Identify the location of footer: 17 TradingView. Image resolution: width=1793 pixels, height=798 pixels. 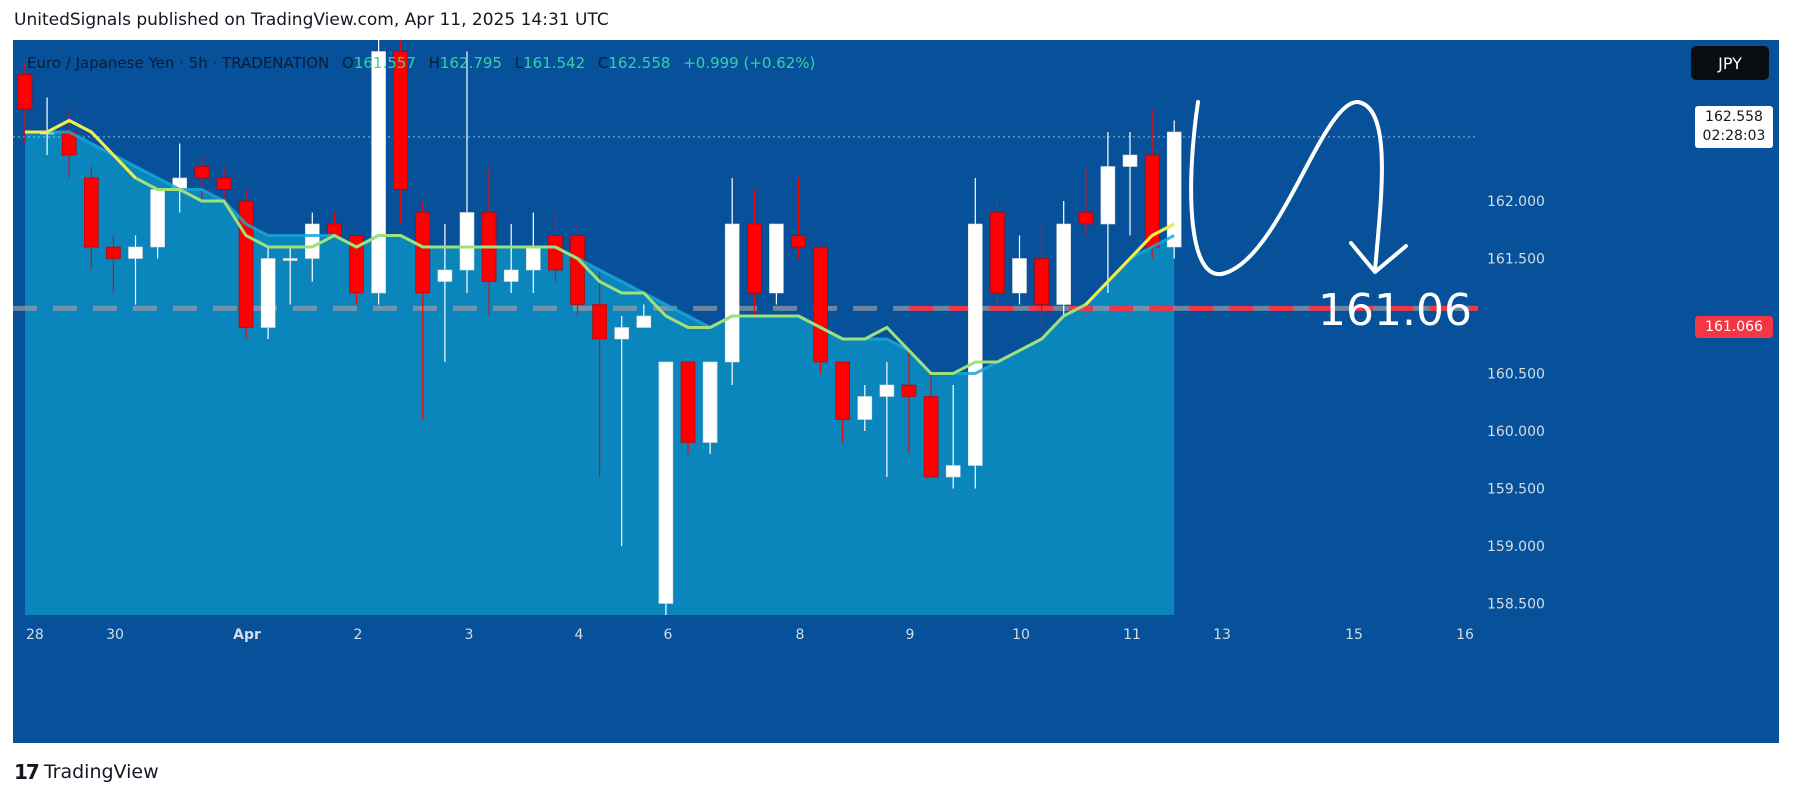
(86, 772).